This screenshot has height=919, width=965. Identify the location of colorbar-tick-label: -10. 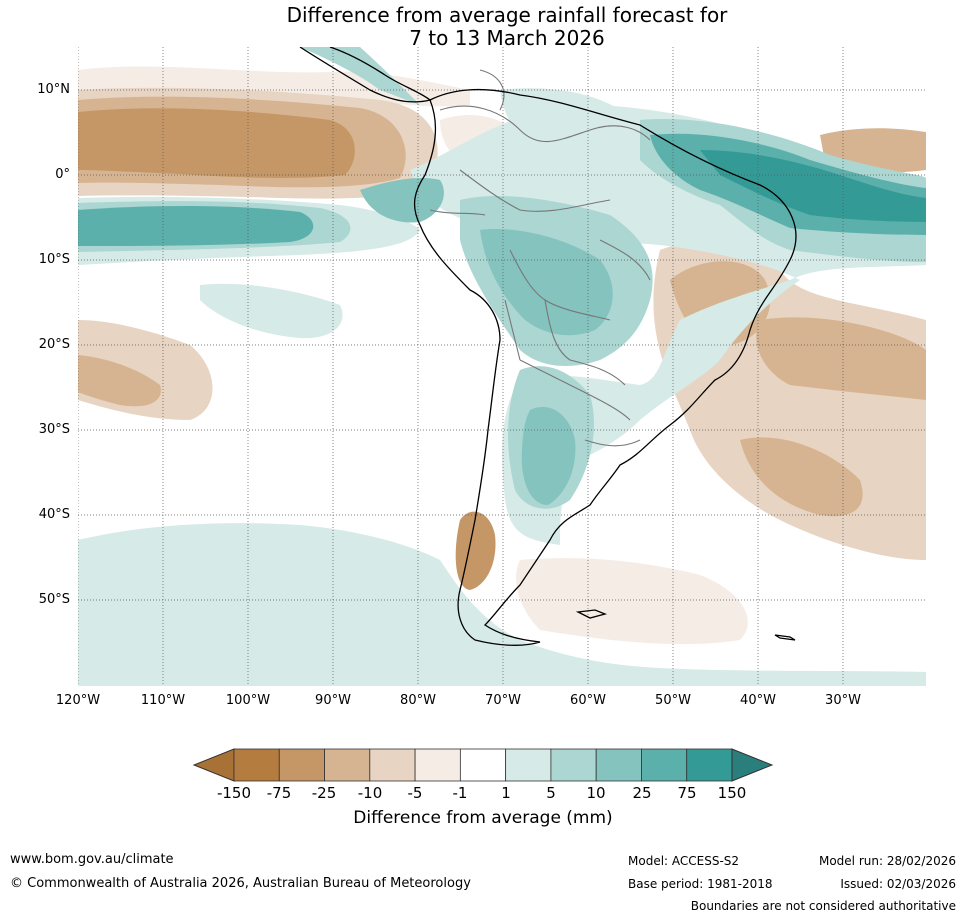
(370, 793).